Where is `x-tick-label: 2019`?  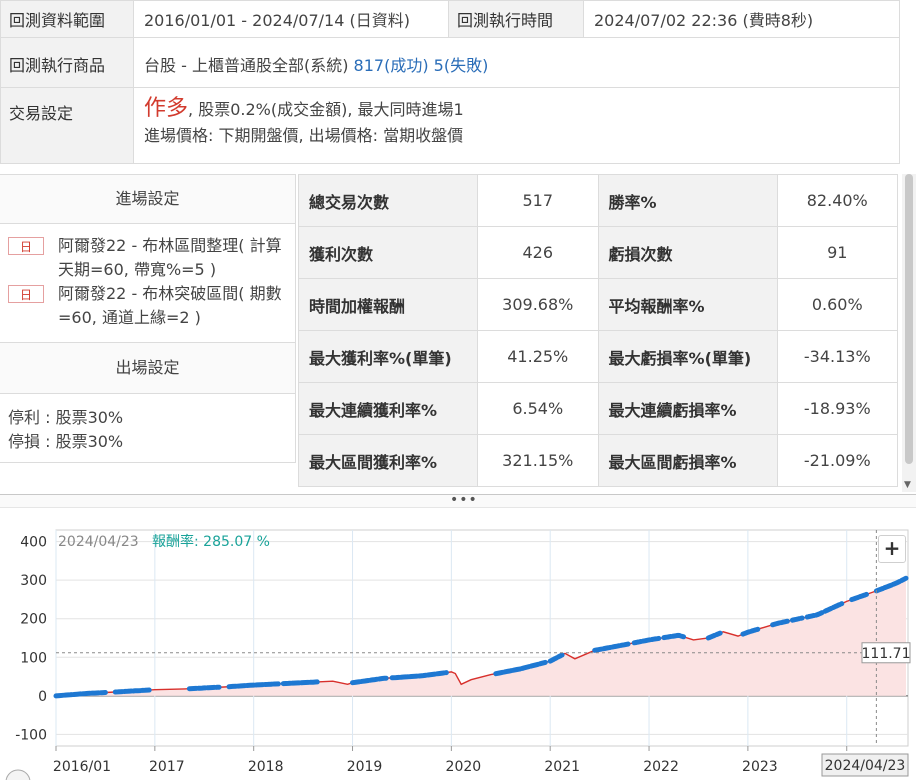 x-tick-label: 2019 is located at coordinates (365, 767).